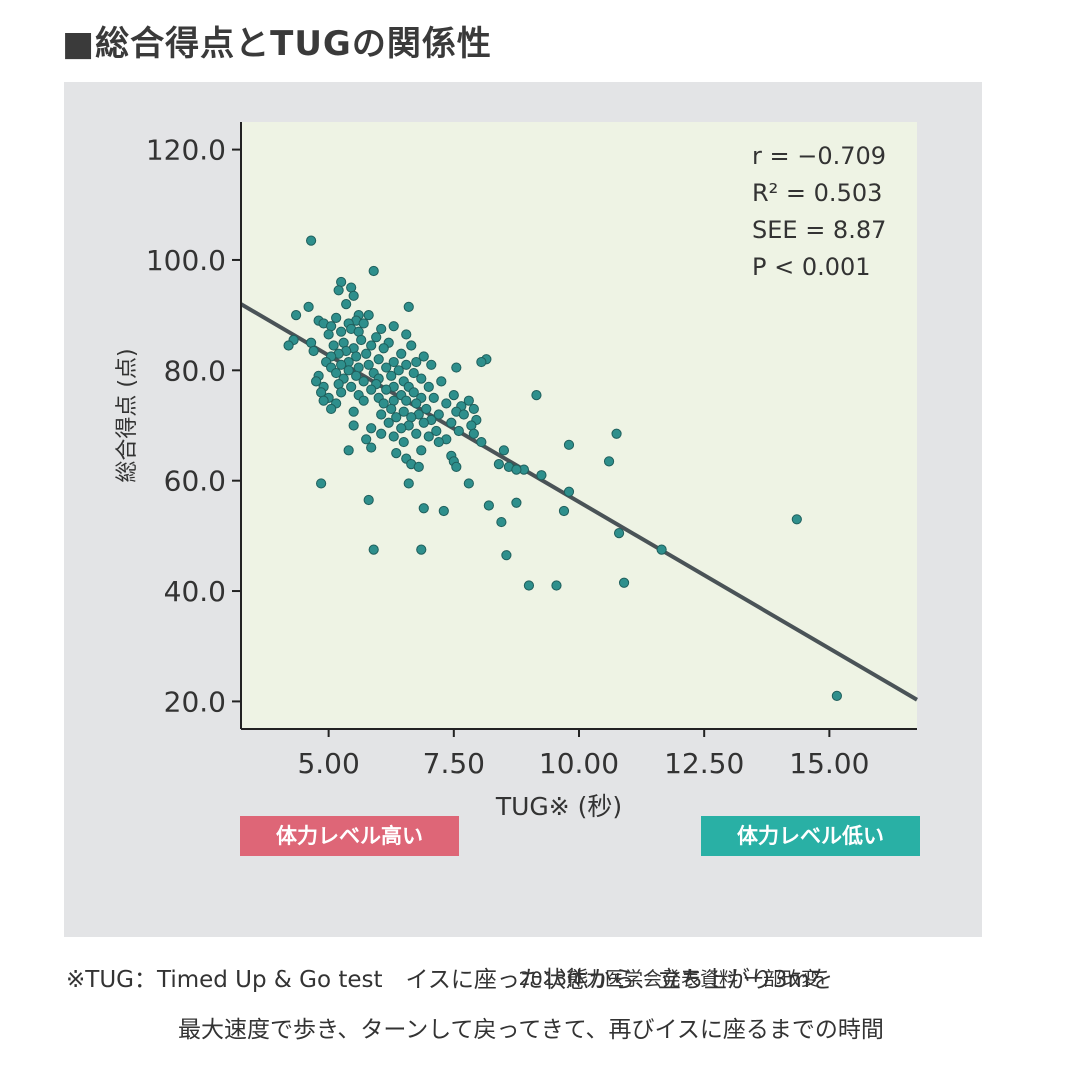 The width and height of the screenshot is (1080, 1080). I want to click on y-axis-label: 総合得点 (点), so click(127, 415).